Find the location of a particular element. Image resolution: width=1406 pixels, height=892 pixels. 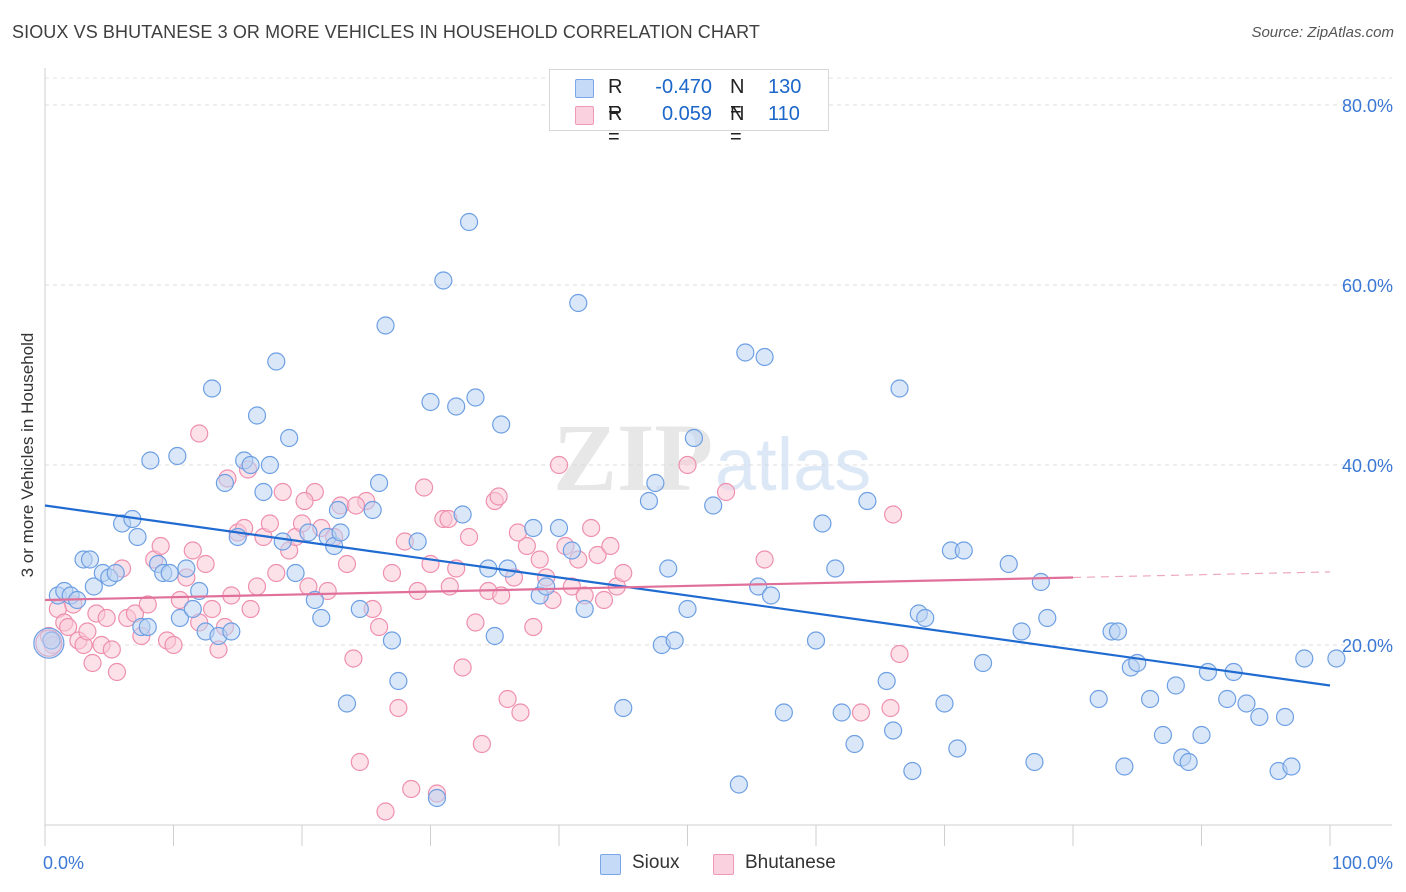

legend-n-value: 110 is located at coordinates (784, 114).